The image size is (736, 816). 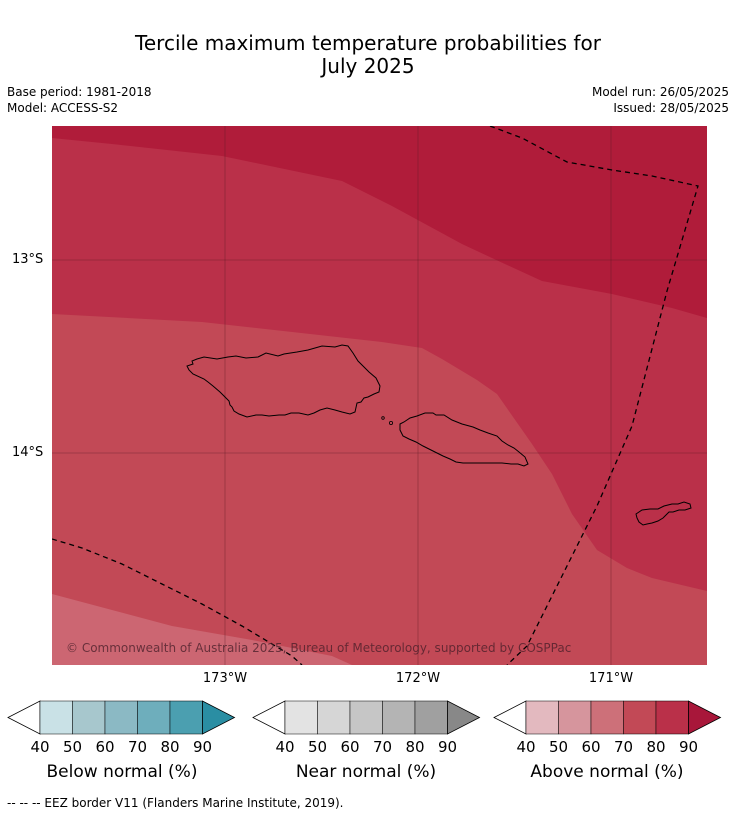 I want to click on model-name: Model: ACCESS-S2, so click(x=63, y=108).